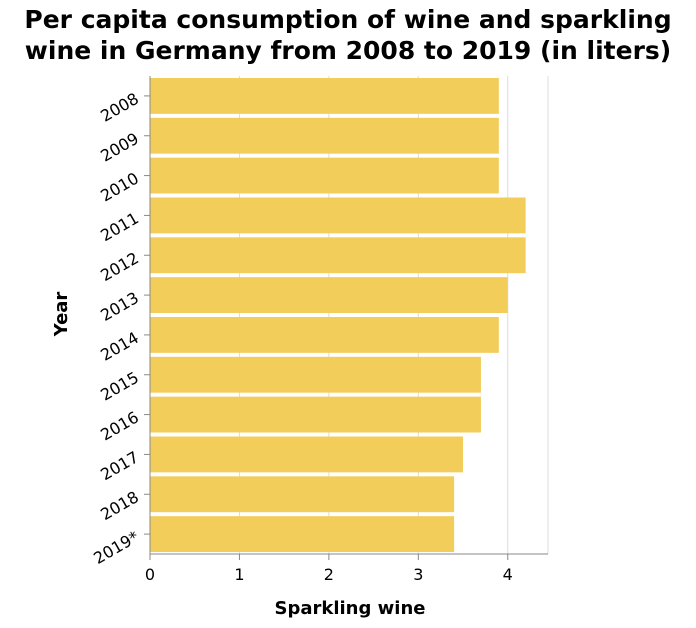 The width and height of the screenshot is (696, 628). Describe the element at coordinates (302, 534) in the screenshot. I see `bar-2019*` at that location.